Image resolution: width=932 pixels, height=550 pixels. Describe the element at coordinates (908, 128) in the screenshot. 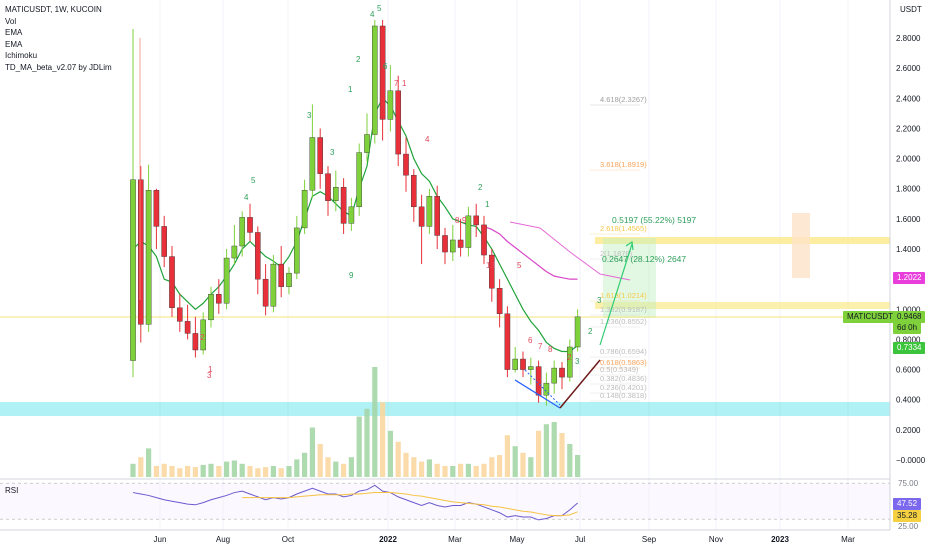

I see `price-tick-label: 2.2000` at that location.